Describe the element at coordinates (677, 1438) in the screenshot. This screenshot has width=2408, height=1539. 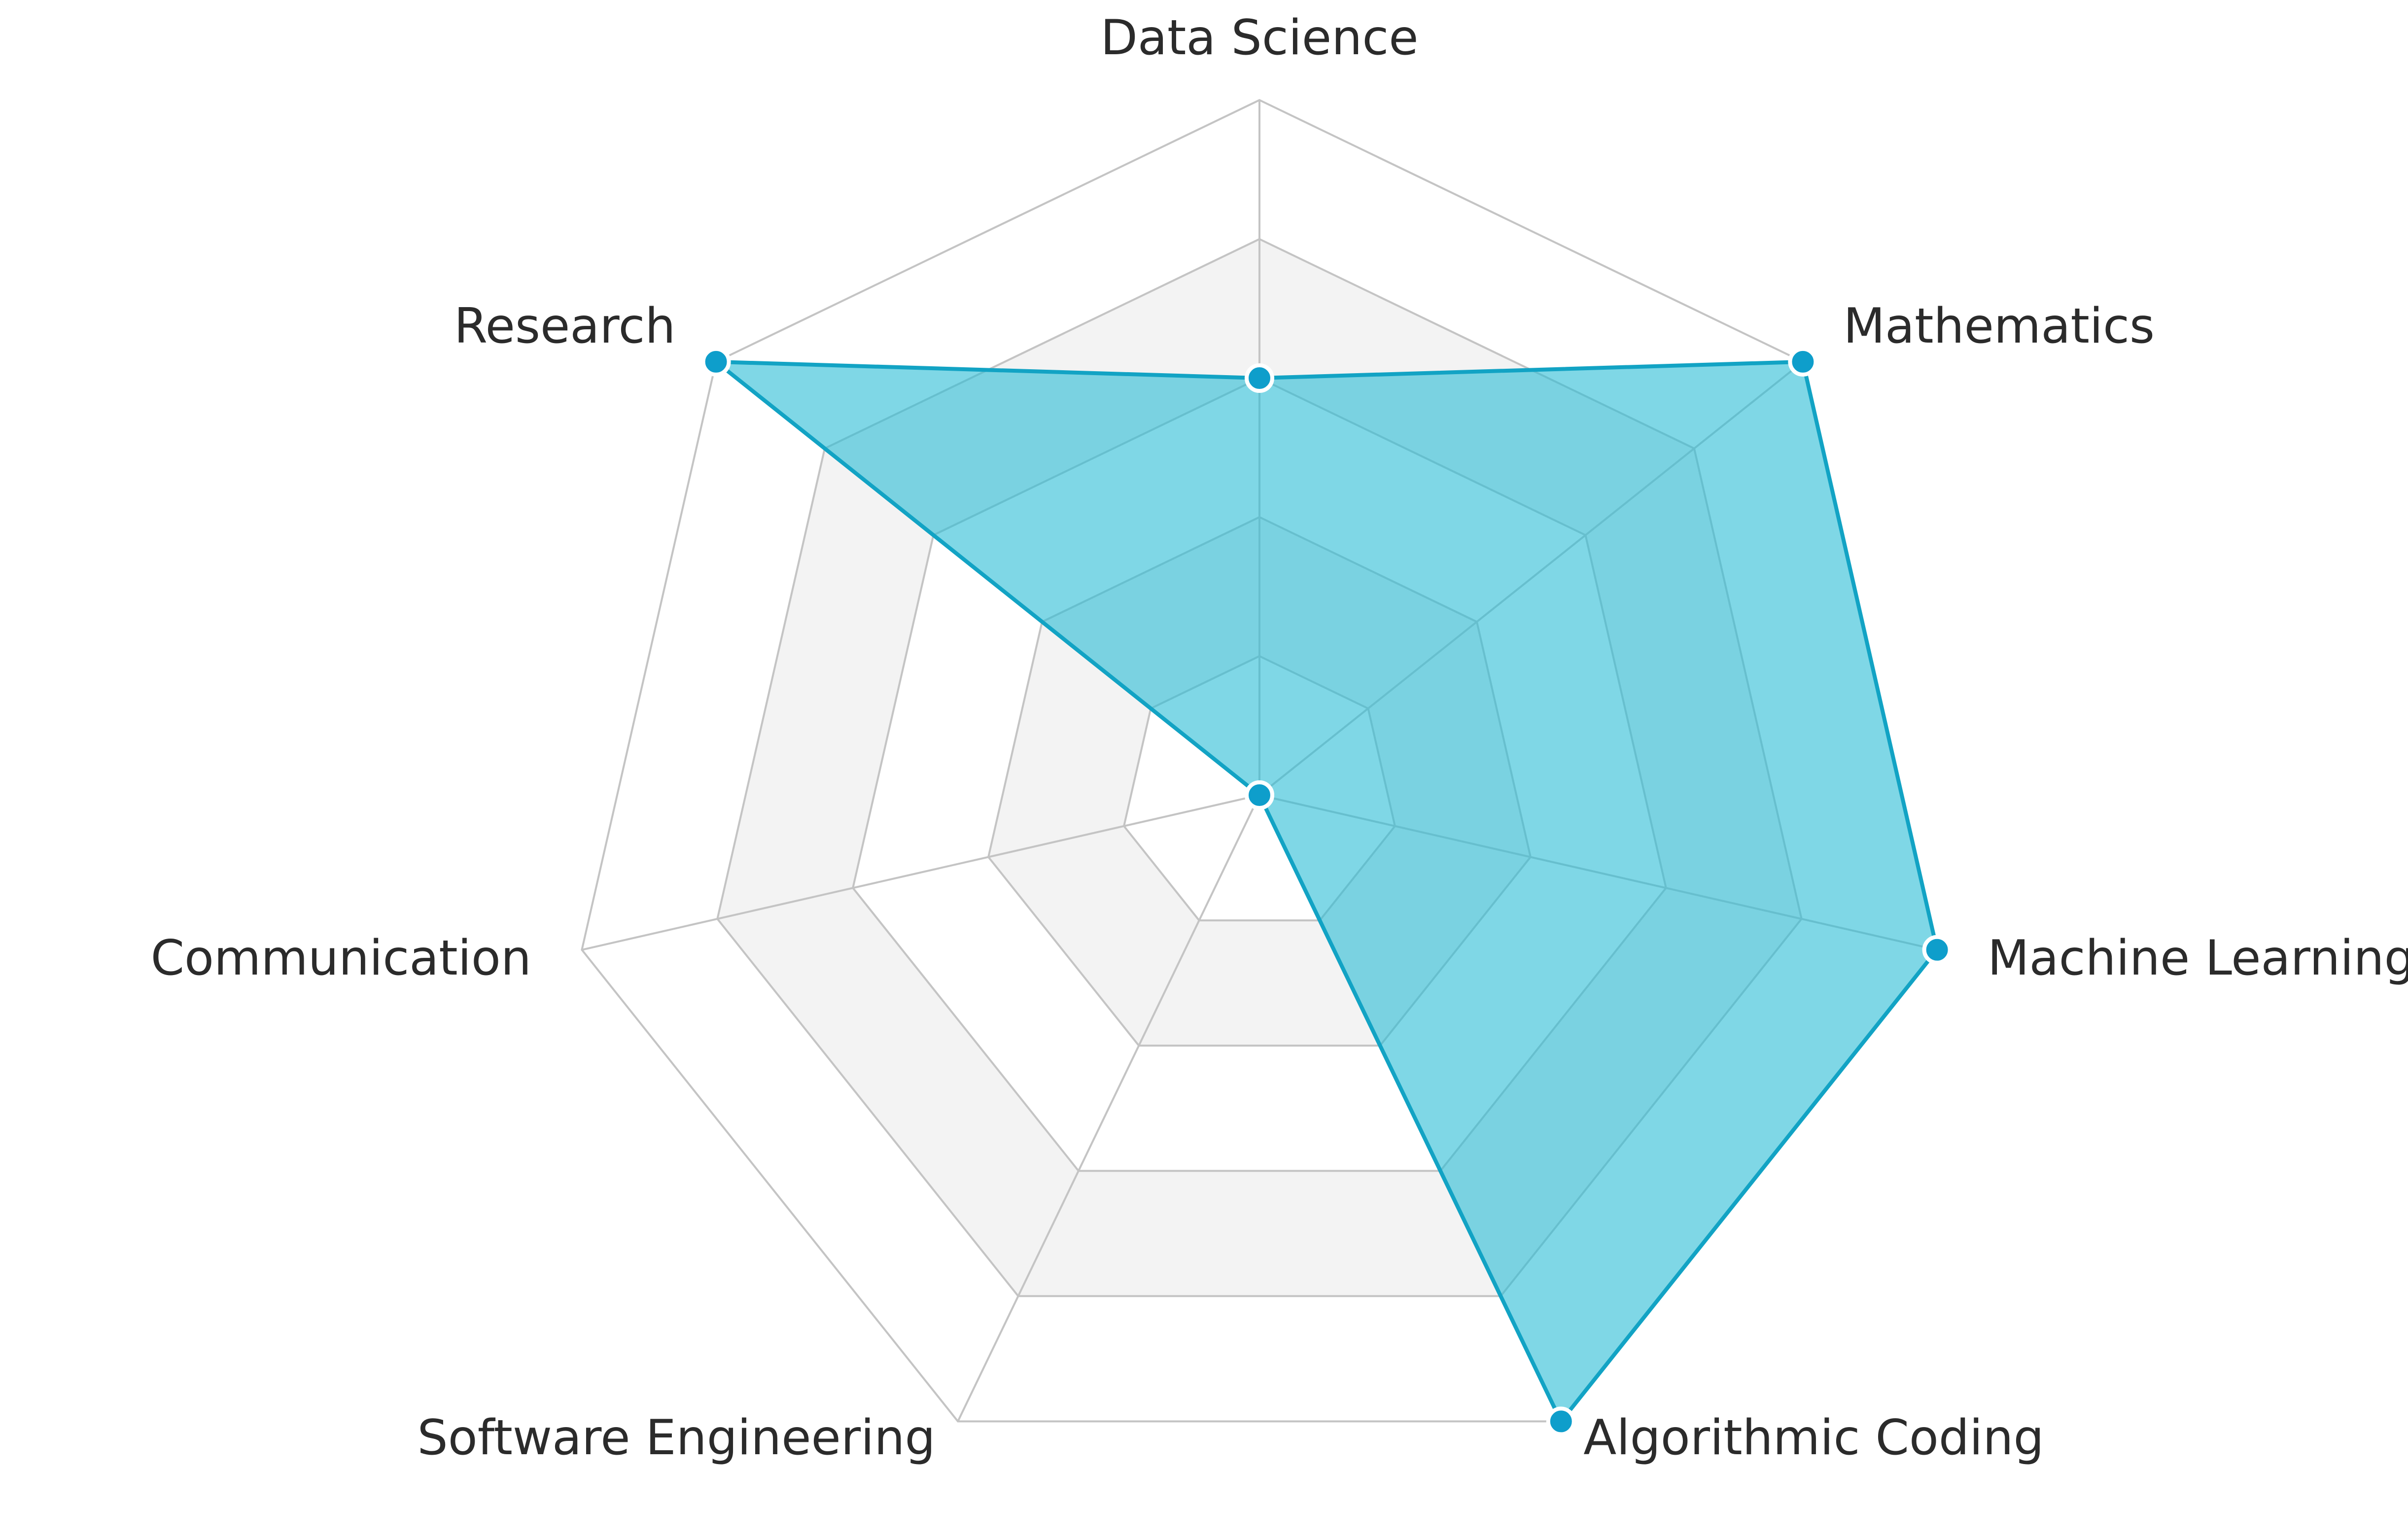
I see `axis-label: Software Engineering` at that location.